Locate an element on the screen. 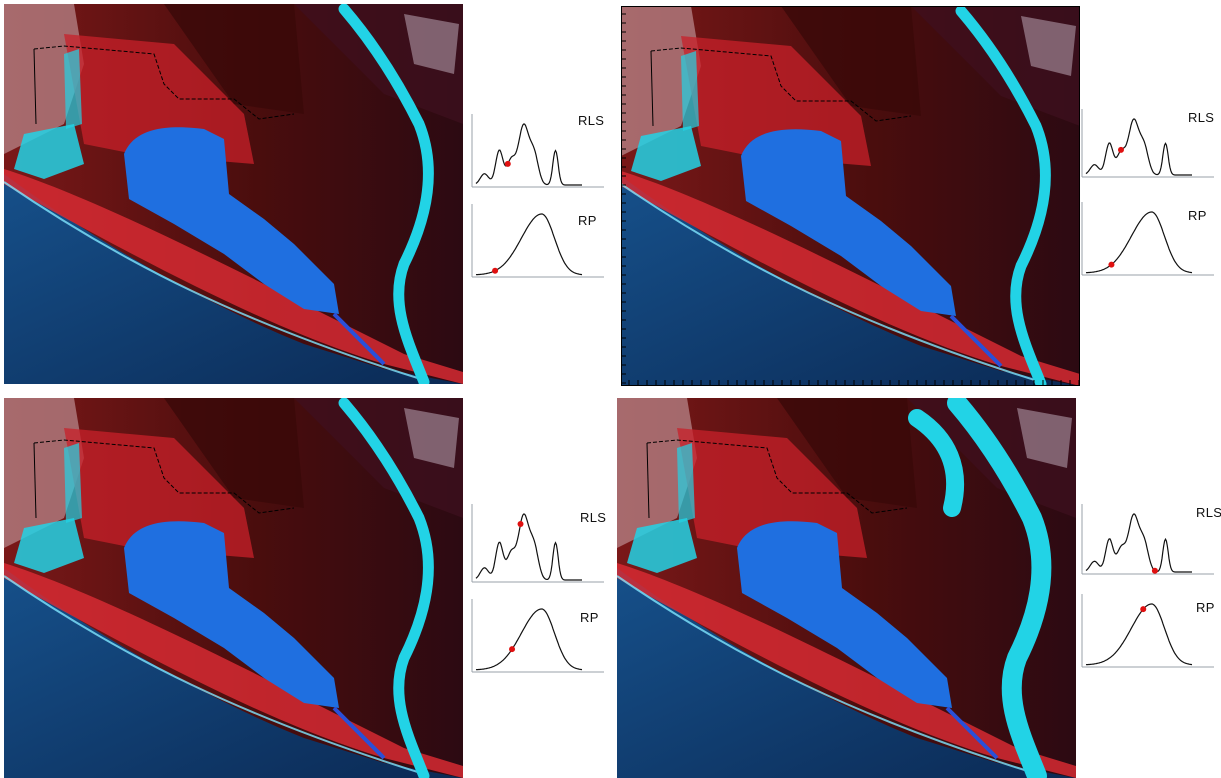  rp-curve-top-right is located at coordinates (1147, 239).